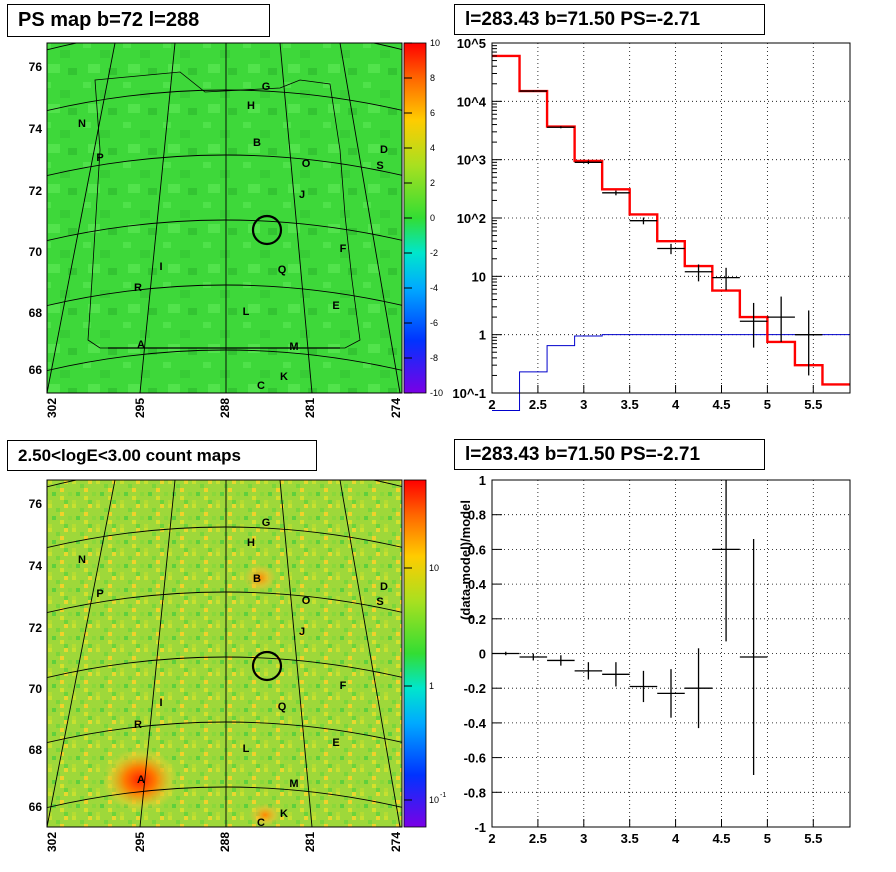 Image resolution: width=896 pixels, height=872 pixels. I want to click on ps-map-colorbar-tick: 8, so click(432, 78).